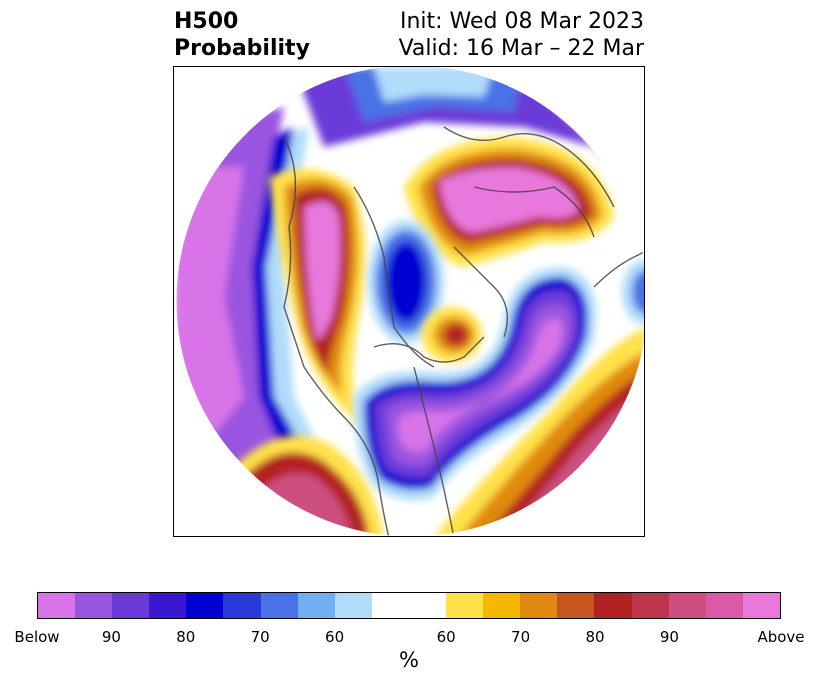 Image resolution: width=819 pixels, height=686 pixels. I want to click on title-valid-range: Valid: 16 Mar – 22 Mar, so click(521, 48).